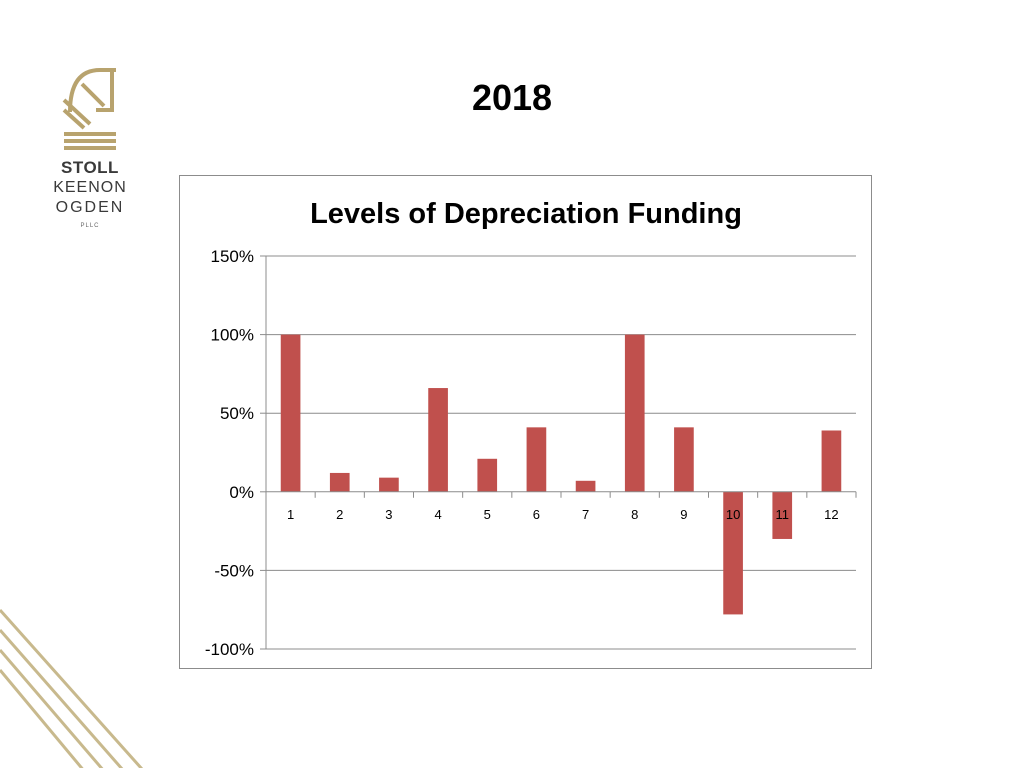 This screenshot has width=1024, height=768. What do you see at coordinates (237, 413) in the screenshot?
I see `y-tick-label: 50%` at bounding box center [237, 413].